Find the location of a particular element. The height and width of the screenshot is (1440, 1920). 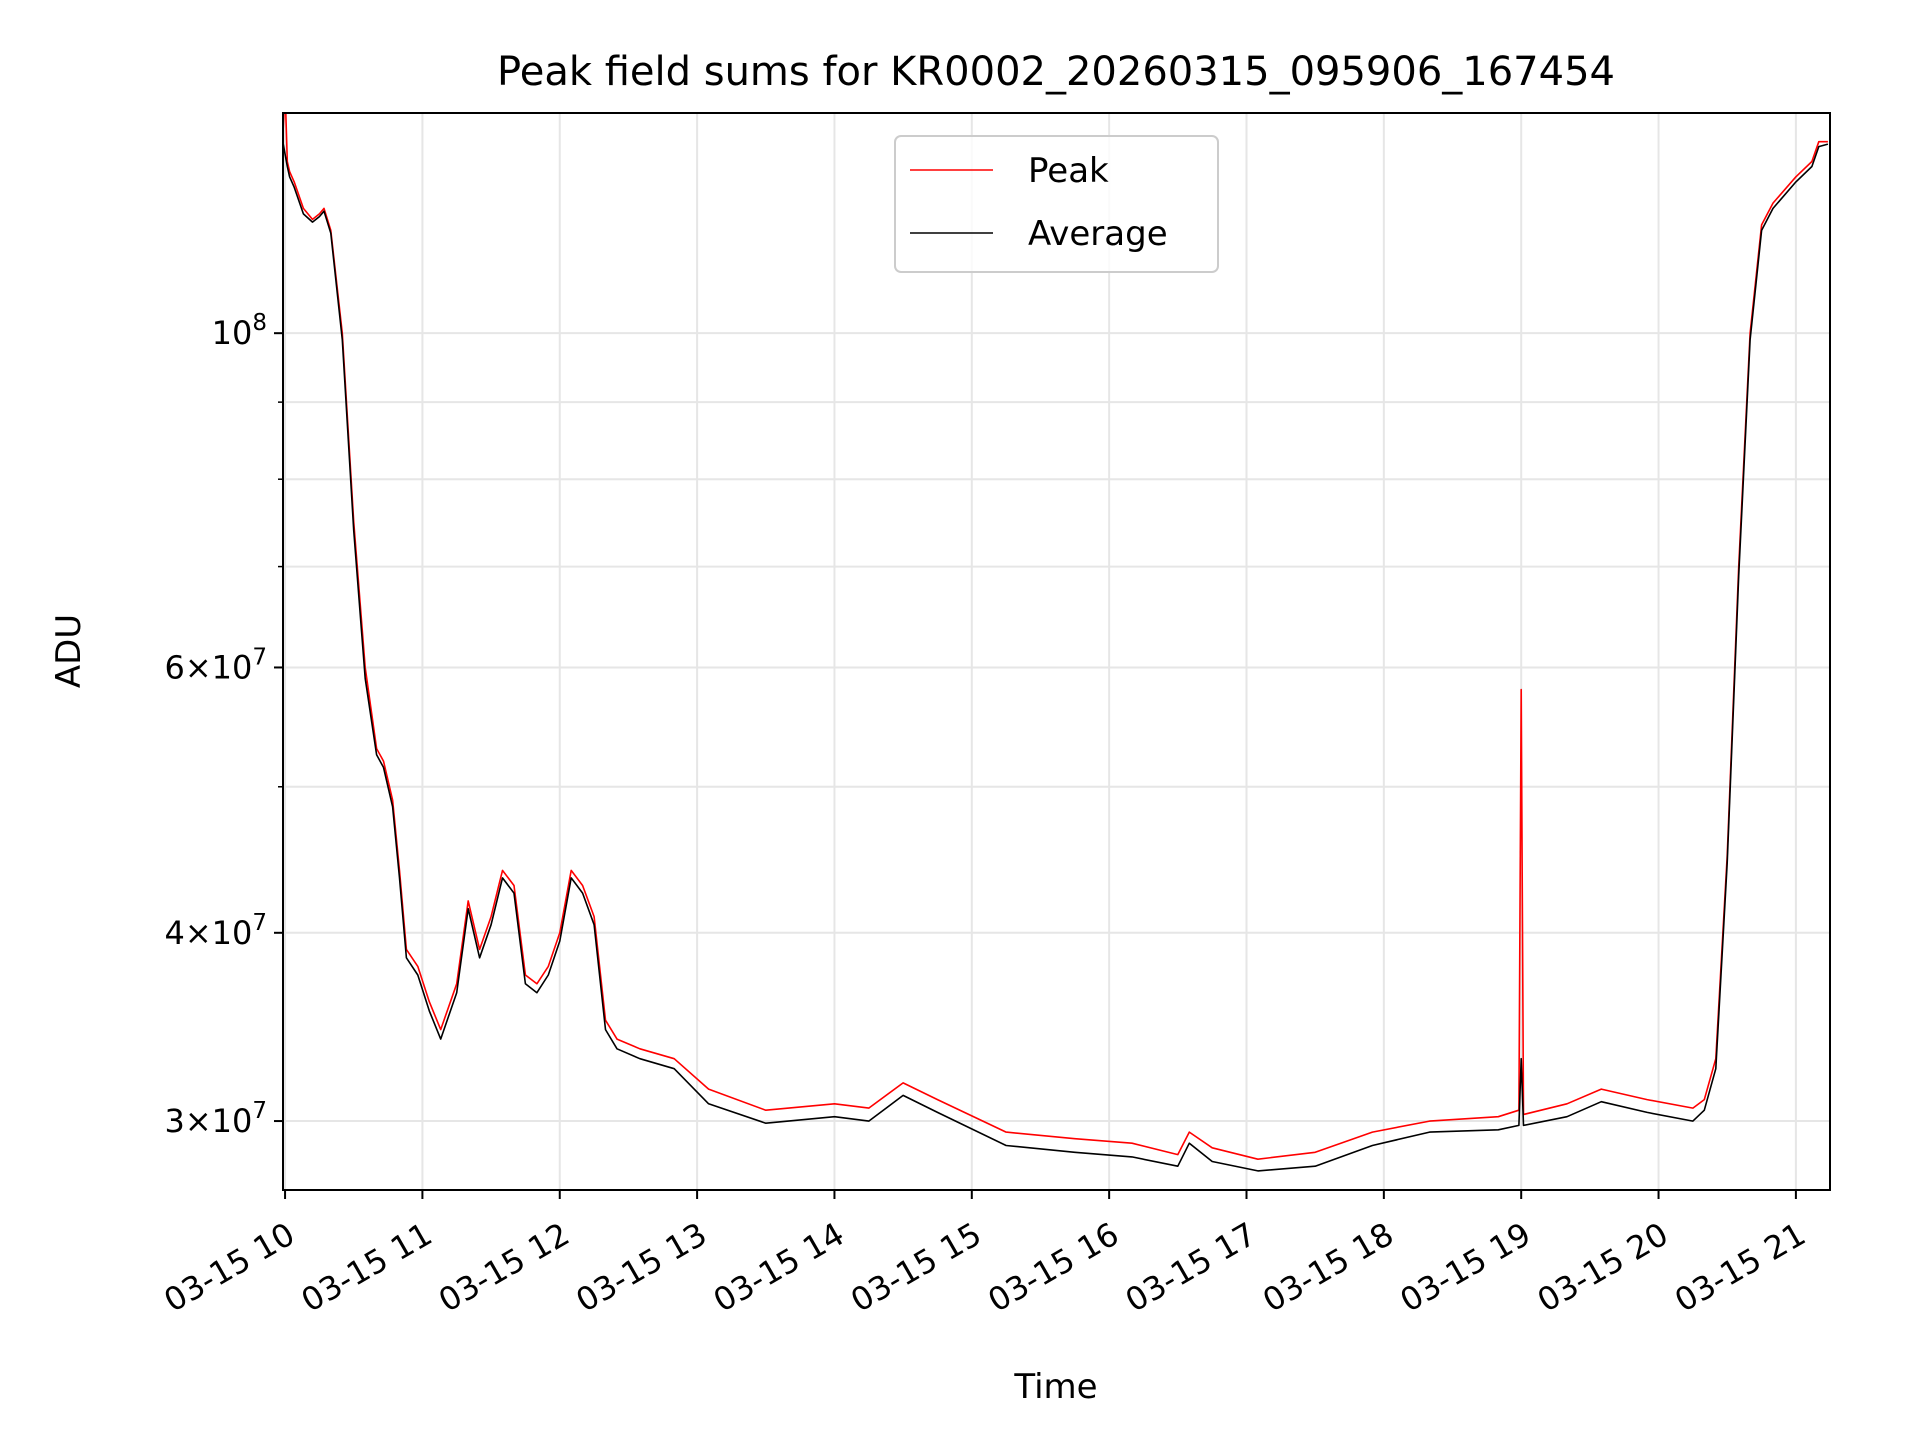

y-tick-base: 10 is located at coordinates (232, 333).